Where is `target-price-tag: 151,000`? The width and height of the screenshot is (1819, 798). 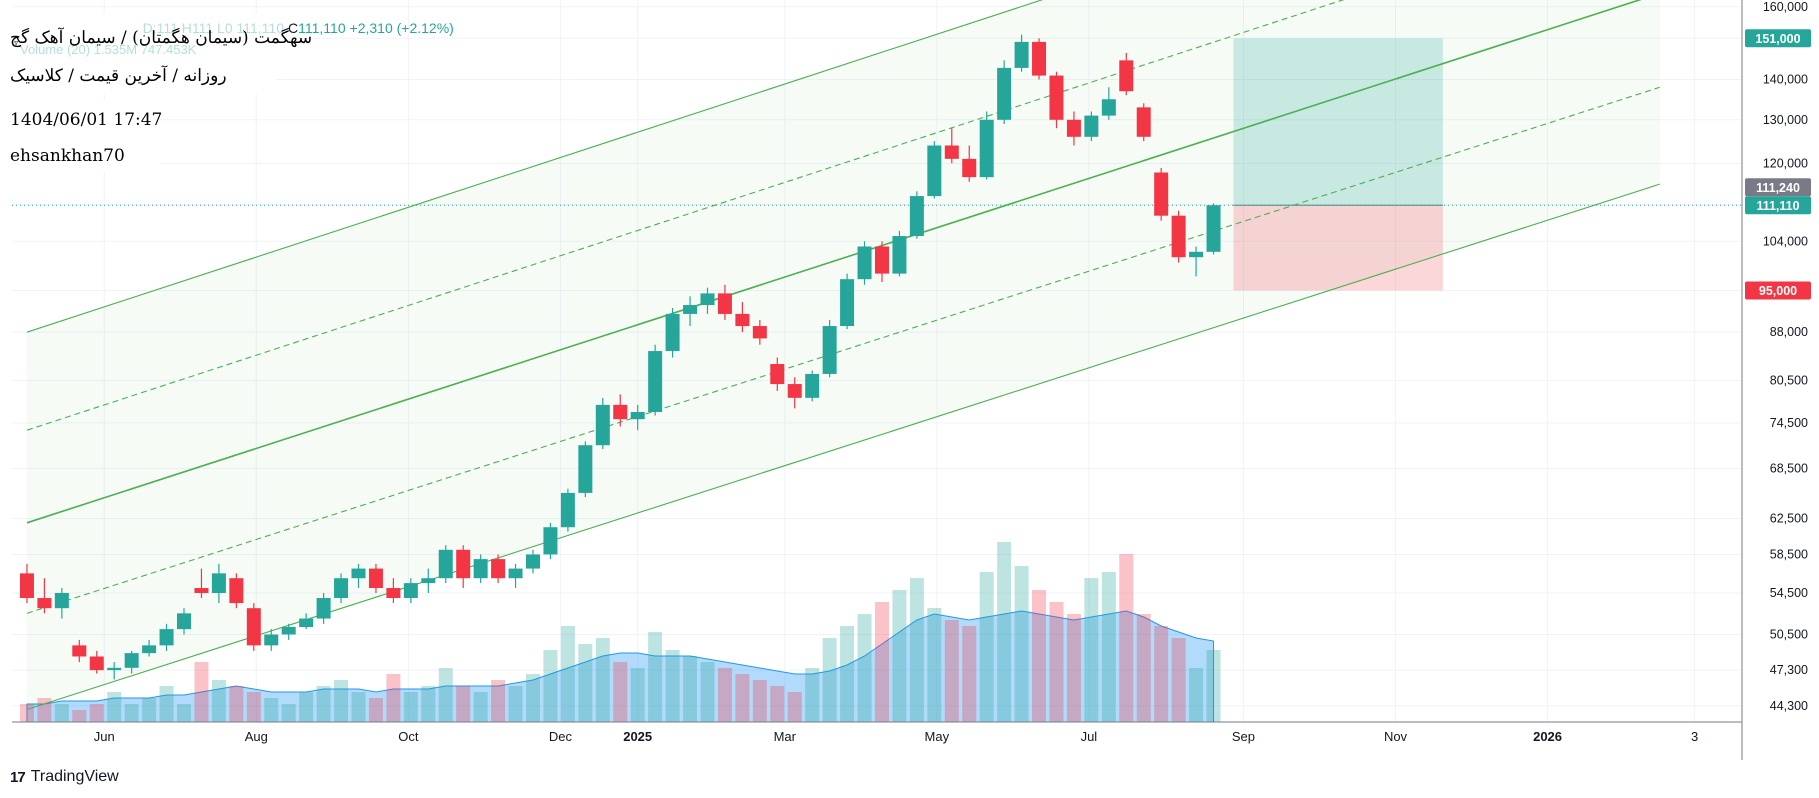
target-price-tag: 151,000 is located at coordinates (1777, 39).